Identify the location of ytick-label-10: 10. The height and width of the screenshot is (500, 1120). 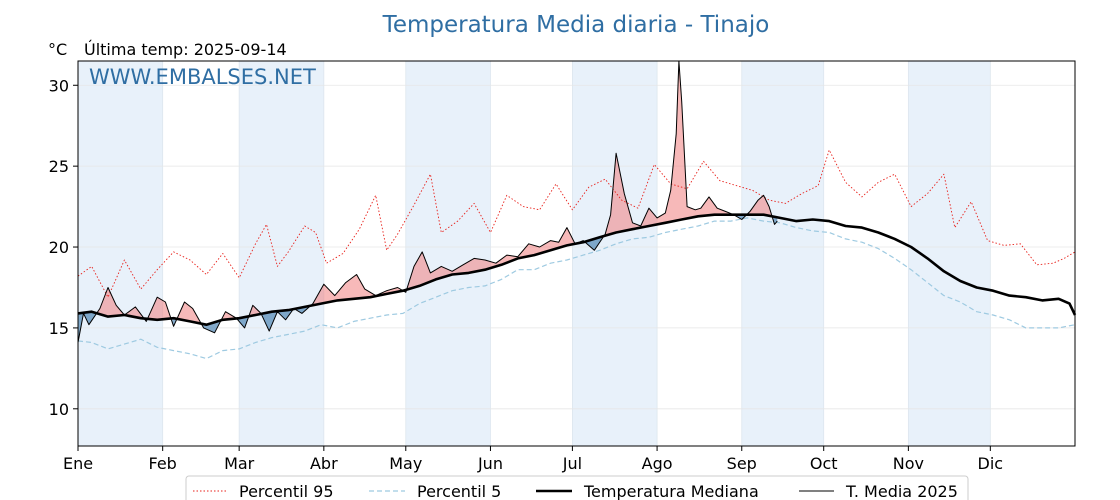
(59, 409).